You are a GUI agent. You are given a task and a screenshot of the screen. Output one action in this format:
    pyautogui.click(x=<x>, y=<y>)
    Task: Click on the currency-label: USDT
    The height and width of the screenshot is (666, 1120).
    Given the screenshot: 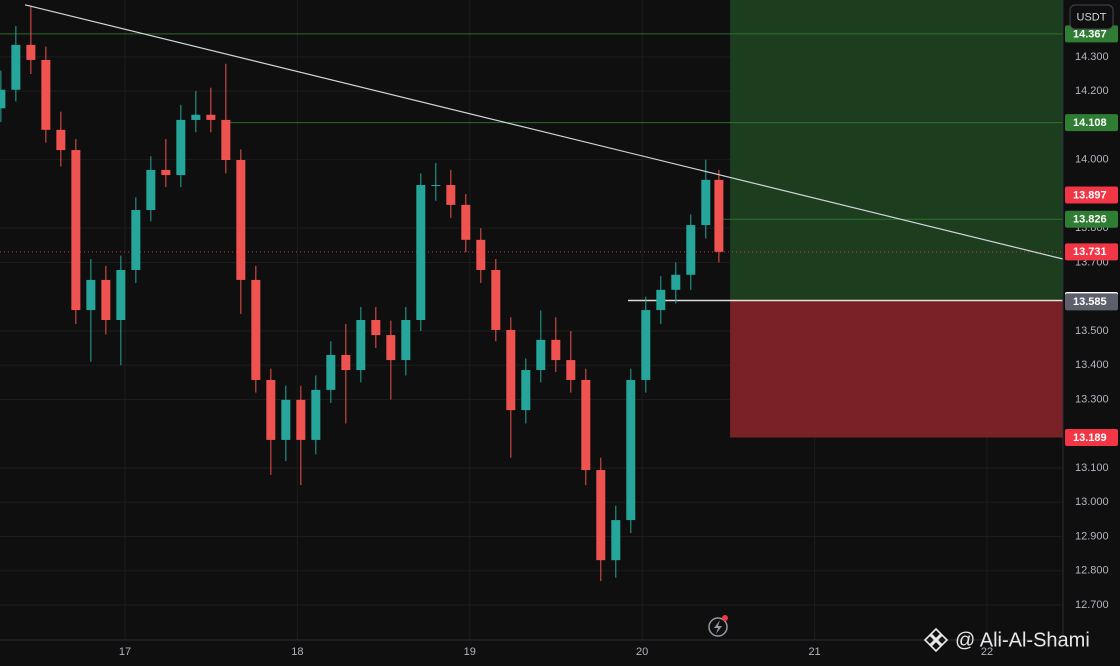 What is the action you would take?
    pyautogui.click(x=1092, y=17)
    